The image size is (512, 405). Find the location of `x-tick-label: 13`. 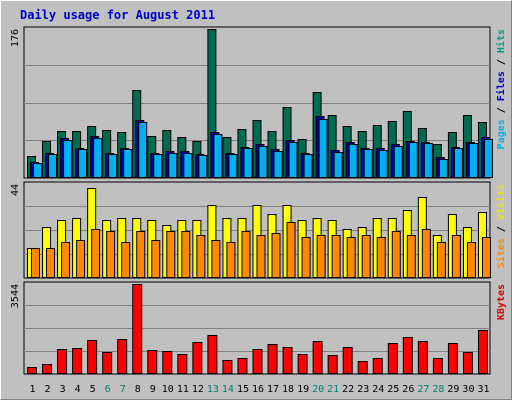

x-tick-label: 13 is located at coordinates (213, 389).